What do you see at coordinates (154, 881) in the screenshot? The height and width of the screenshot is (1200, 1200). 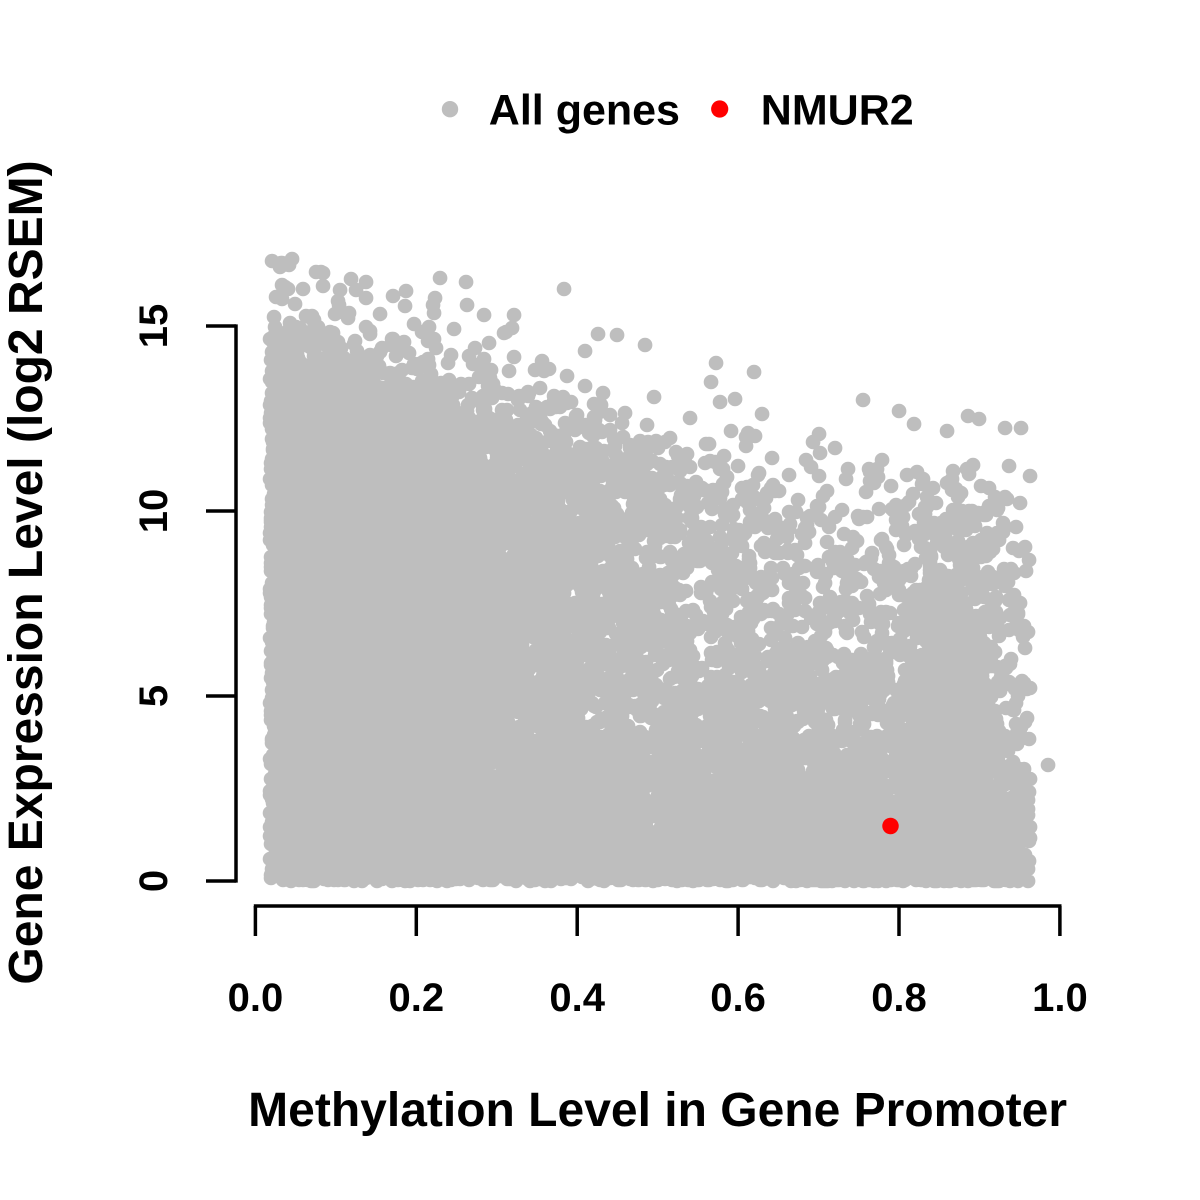 I see `svg-text: 0` at bounding box center [154, 881].